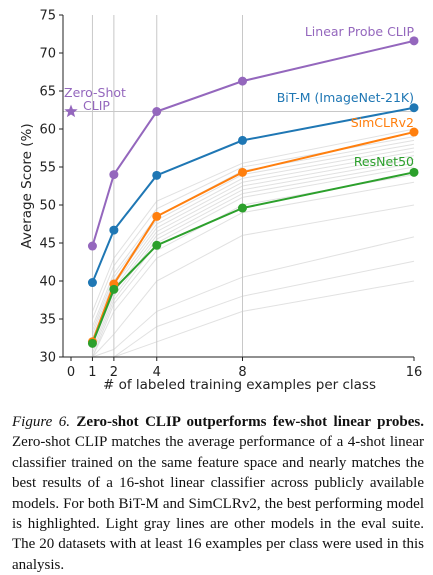 The image size is (433, 575). What do you see at coordinates (41, 422) in the screenshot?
I see `caption-figure-number: Figure 6.` at bounding box center [41, 422].